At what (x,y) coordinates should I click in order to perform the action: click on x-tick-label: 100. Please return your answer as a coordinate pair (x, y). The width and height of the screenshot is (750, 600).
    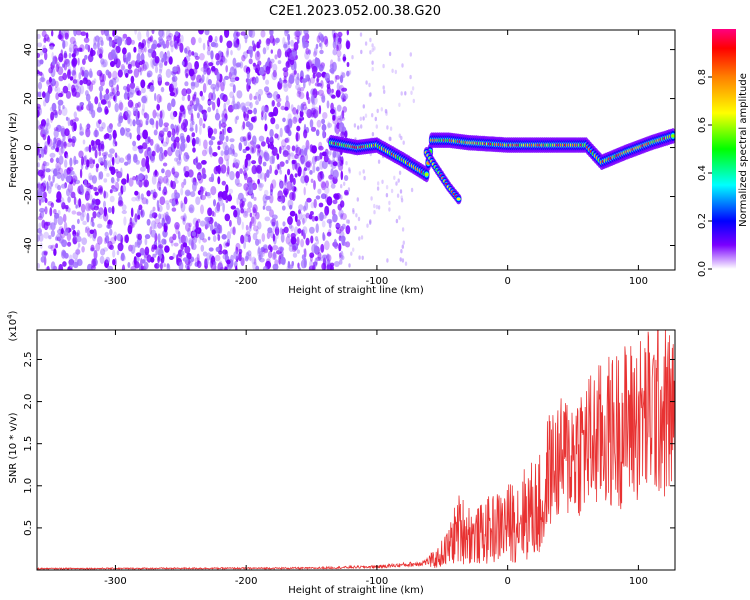
    Looking at the image, I should click on (638, 281).